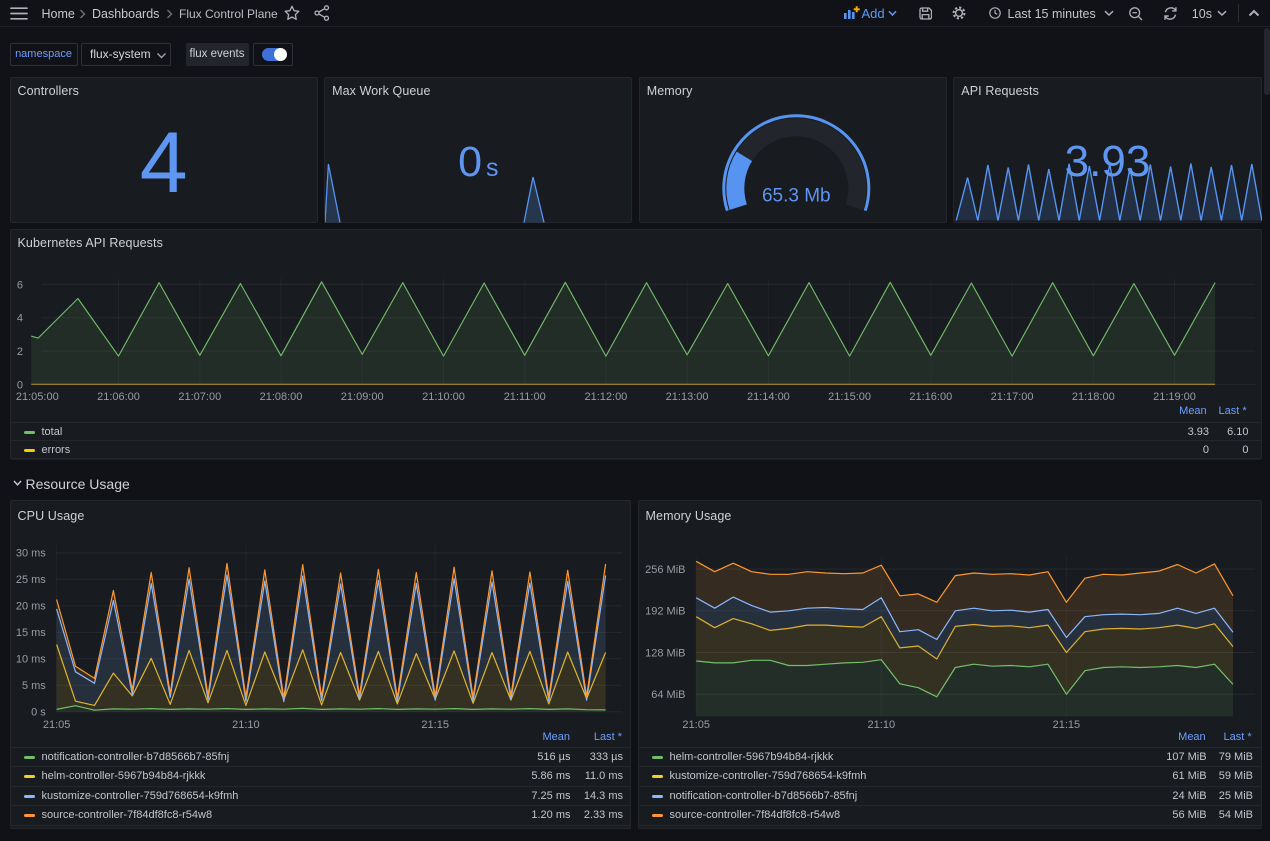 This screenshot has height=841, width=1270. What do you see at coordinates (38, 713) in the screenshot?
I see `svg-text: 0 s` at bounding box center [38, 713].